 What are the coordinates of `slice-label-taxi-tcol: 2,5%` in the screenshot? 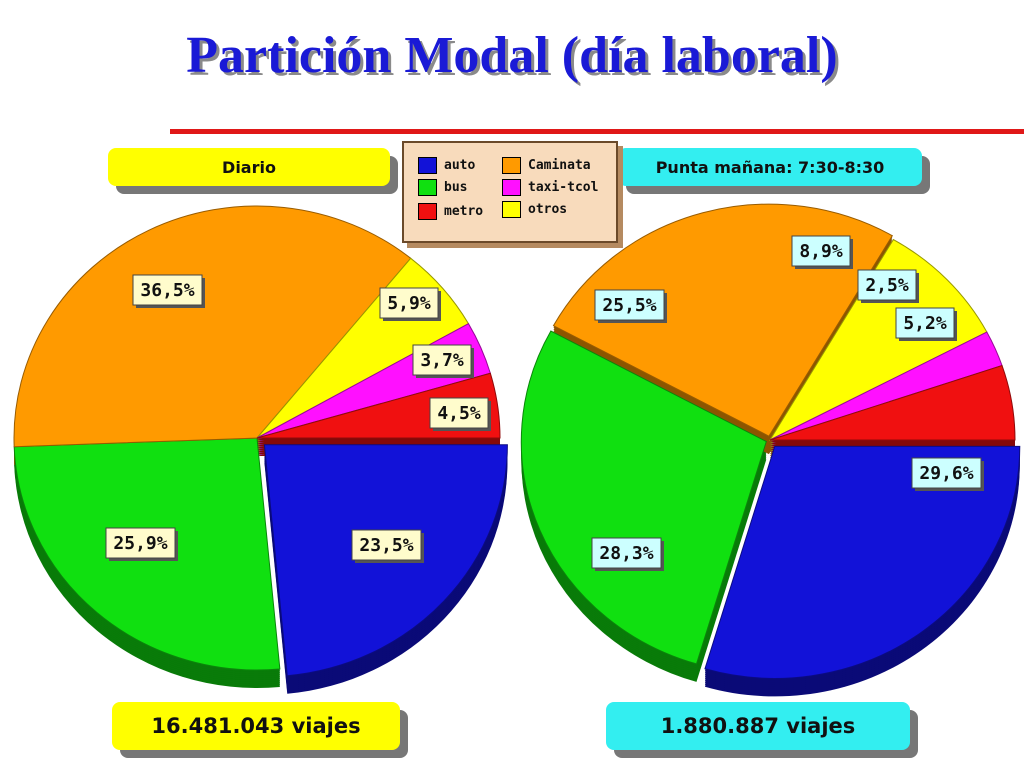 It's located at (888, 286).